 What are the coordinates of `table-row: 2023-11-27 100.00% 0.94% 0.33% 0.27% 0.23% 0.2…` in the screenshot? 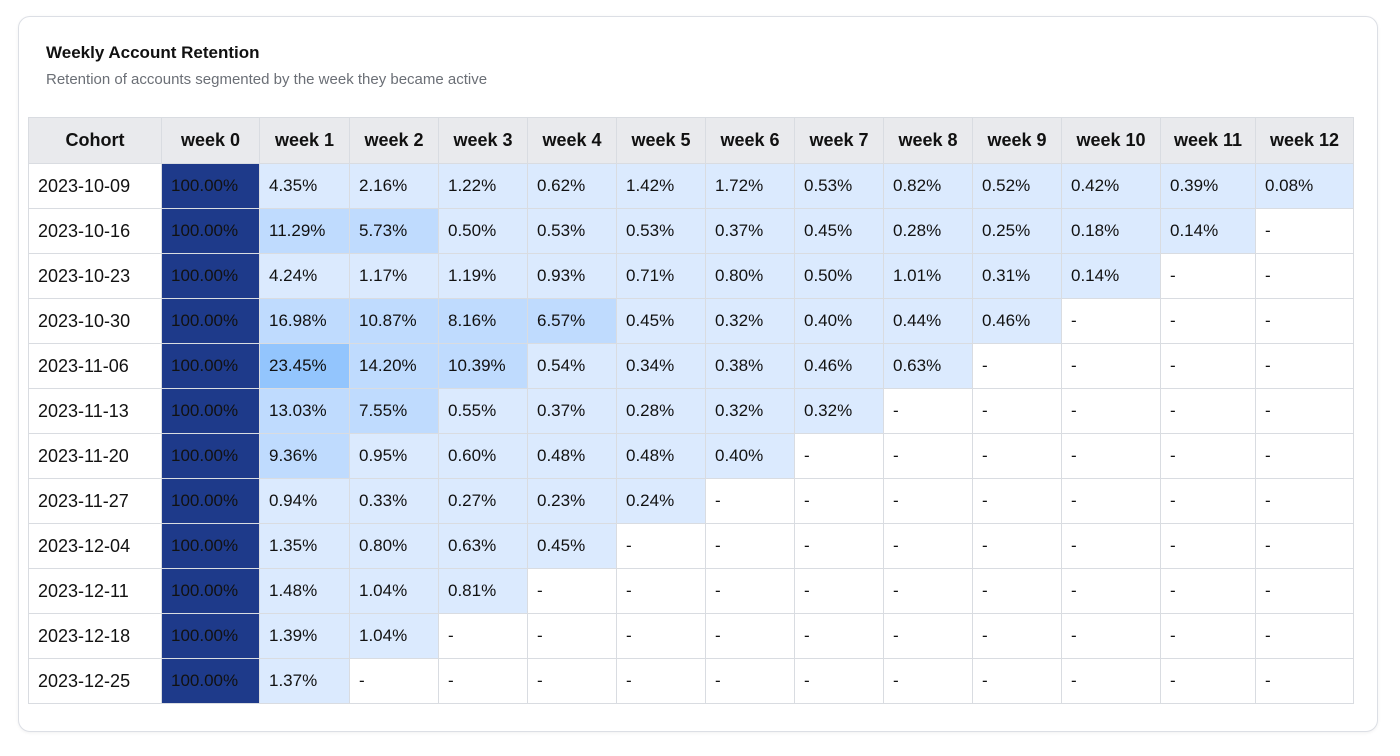 It's located at (691, 501).